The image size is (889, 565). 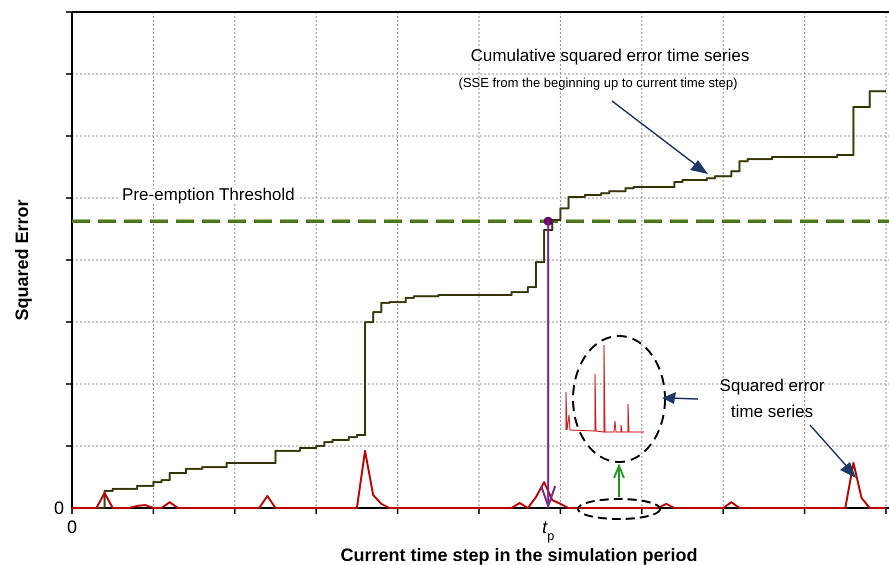 What do you see at coordinates (519, 555) in the screenshot?
I see `x-axis-title: Current time step in the simulation period` at bounding box center [519, 555].